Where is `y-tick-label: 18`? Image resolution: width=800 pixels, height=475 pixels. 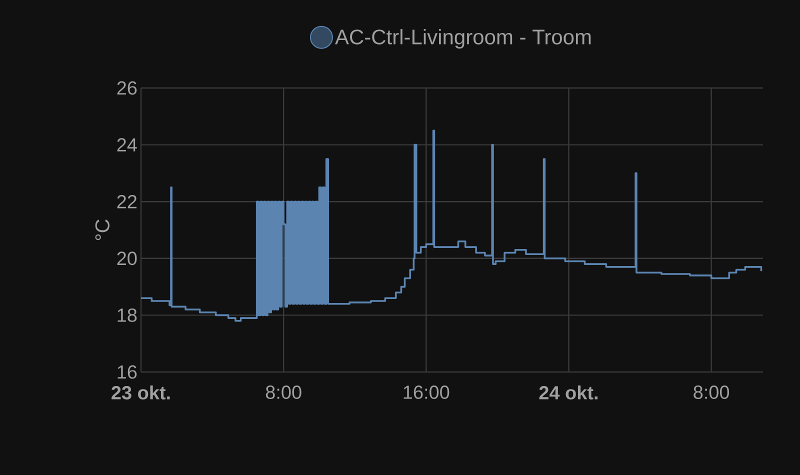
y-tick-label: 18 is located at coordinates (127, 315).